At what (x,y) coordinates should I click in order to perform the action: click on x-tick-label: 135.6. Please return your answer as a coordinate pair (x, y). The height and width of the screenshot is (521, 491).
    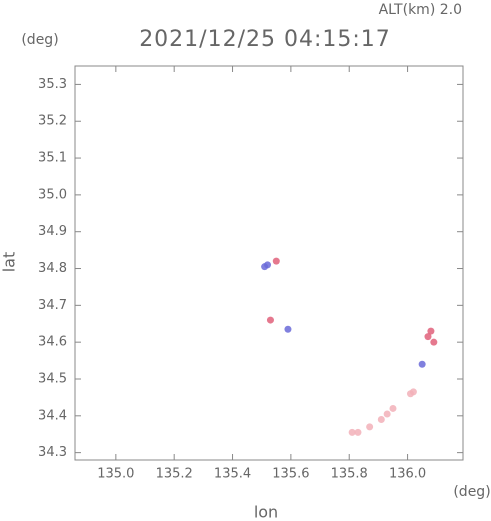
    Looking at the image, I should click on (290, 474).